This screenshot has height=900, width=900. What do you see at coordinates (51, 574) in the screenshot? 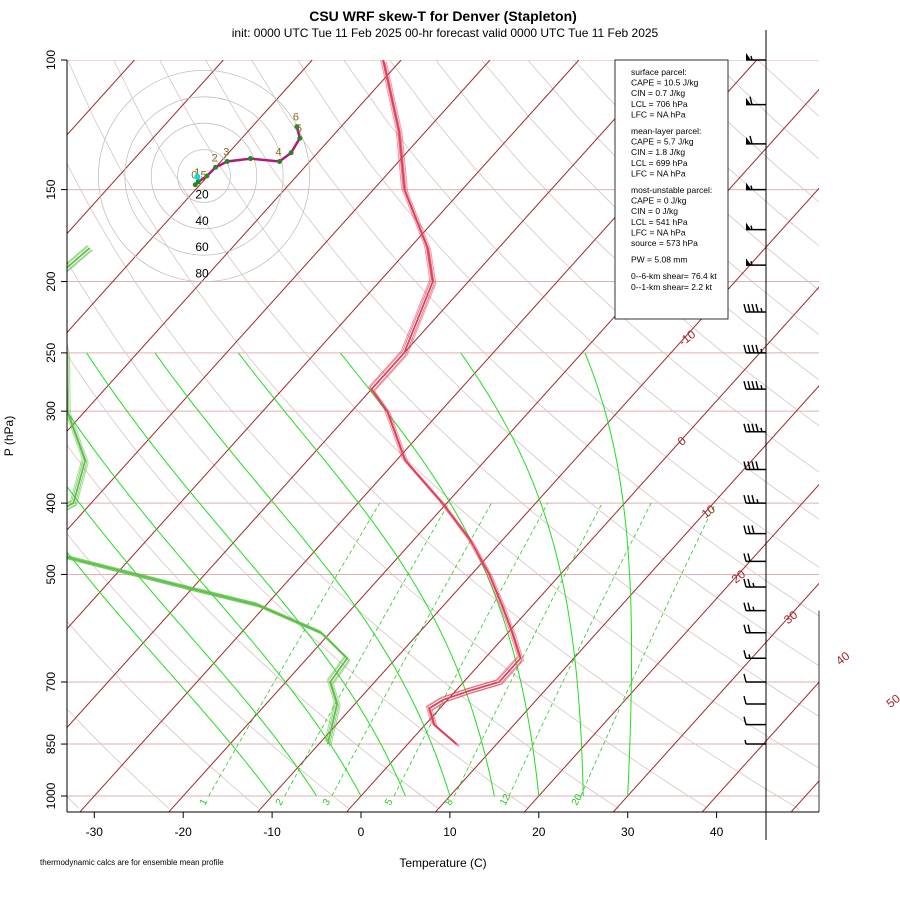
I see `pressure-tick-label: 500` at bounding box center [51, 574].